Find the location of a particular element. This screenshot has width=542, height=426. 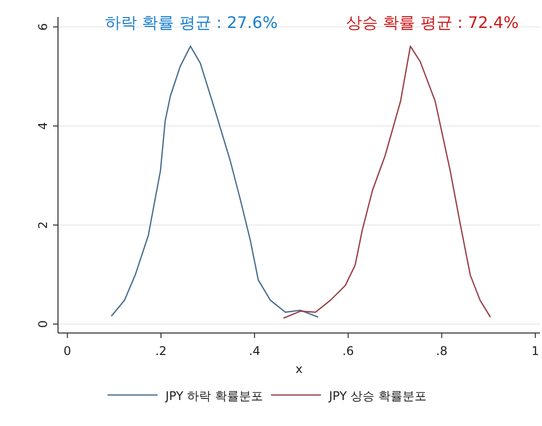

y-tick-label: 4 is located at coordinates (43, 126).